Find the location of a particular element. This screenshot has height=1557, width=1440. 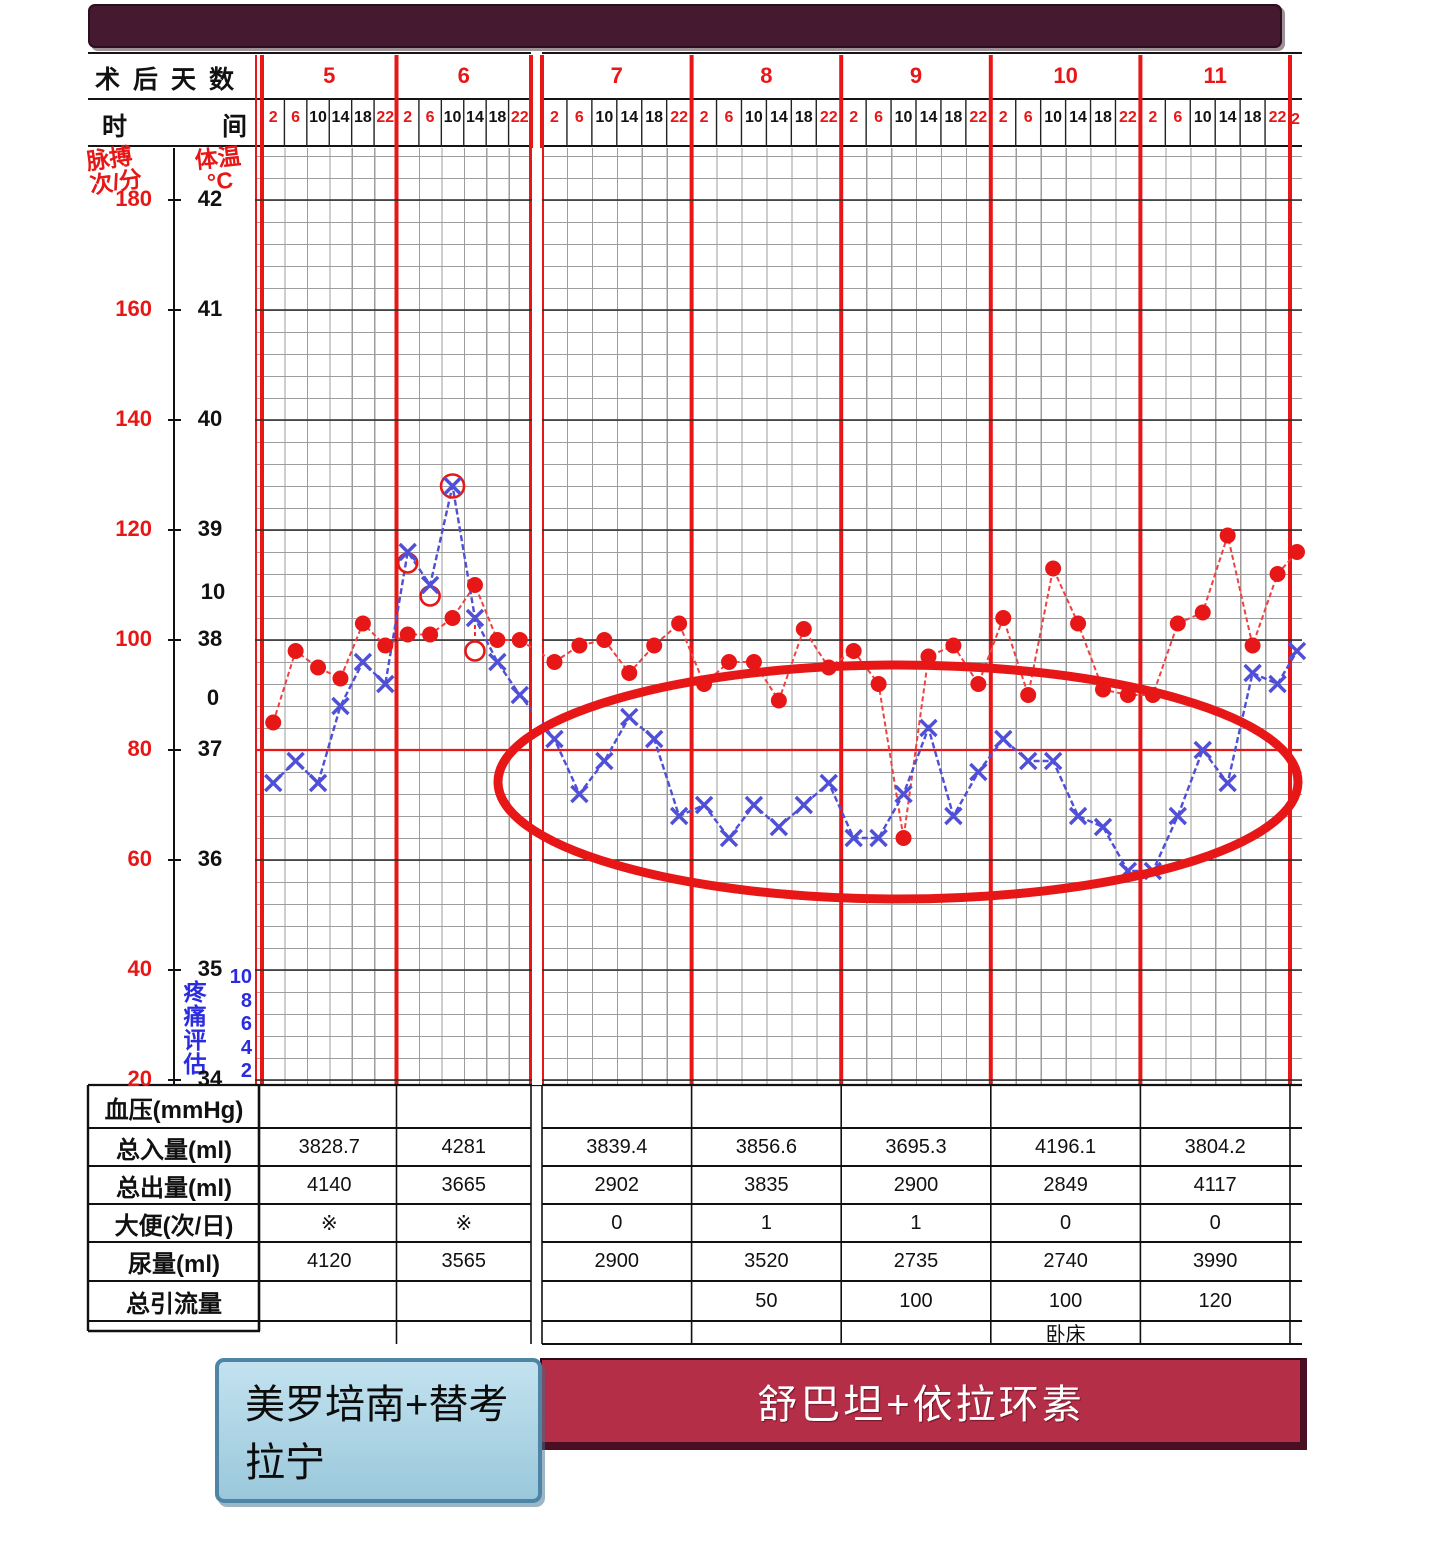

table-value-cell: 3839.4 is located at coordinates (617, 1146).